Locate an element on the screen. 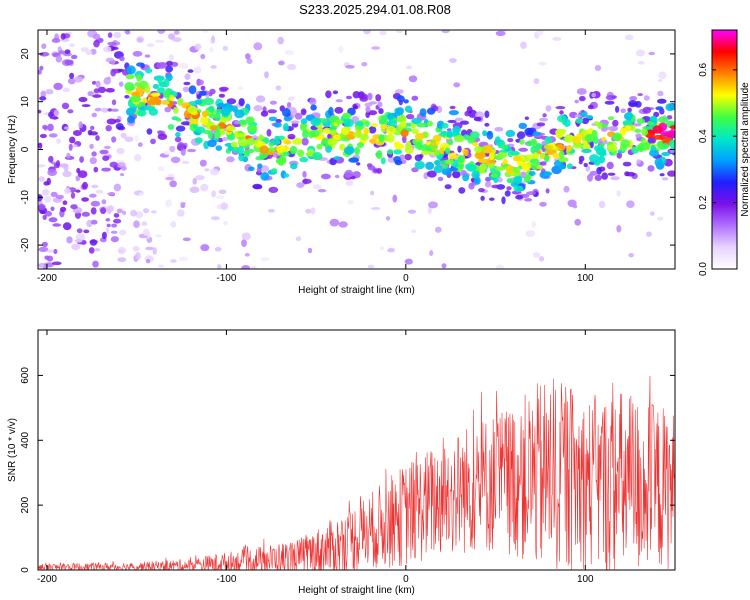  colorbar-tick-label: 0.6 is located at coordinates (703, 69).